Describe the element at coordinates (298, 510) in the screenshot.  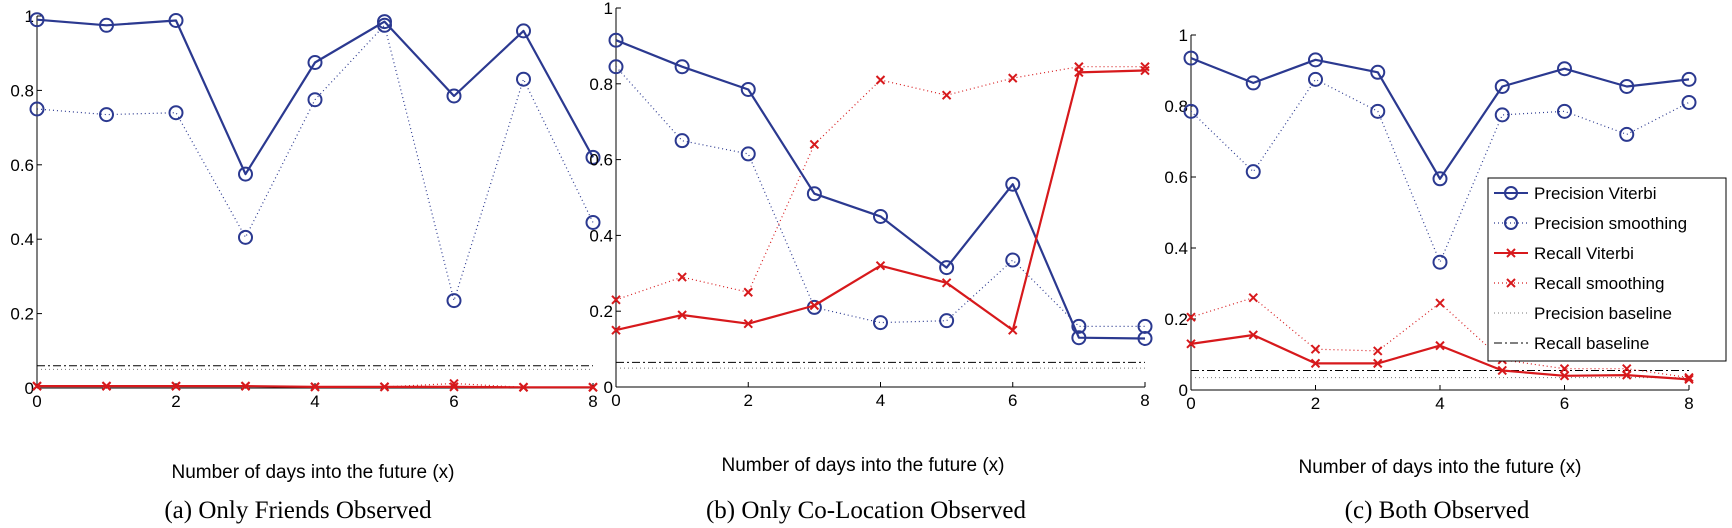
I see `panel-caption: (a) Only Friends Observed` at that location.